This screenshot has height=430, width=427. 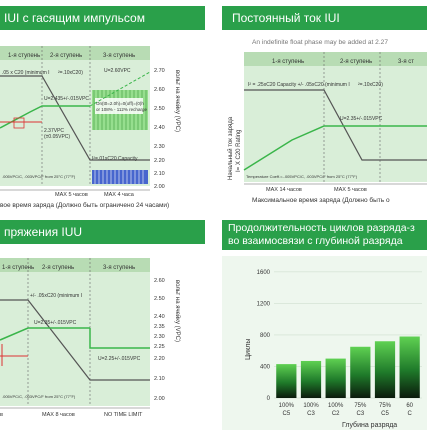 I want to click on bl-ytick: 2.10, so click(x=159, y=379).